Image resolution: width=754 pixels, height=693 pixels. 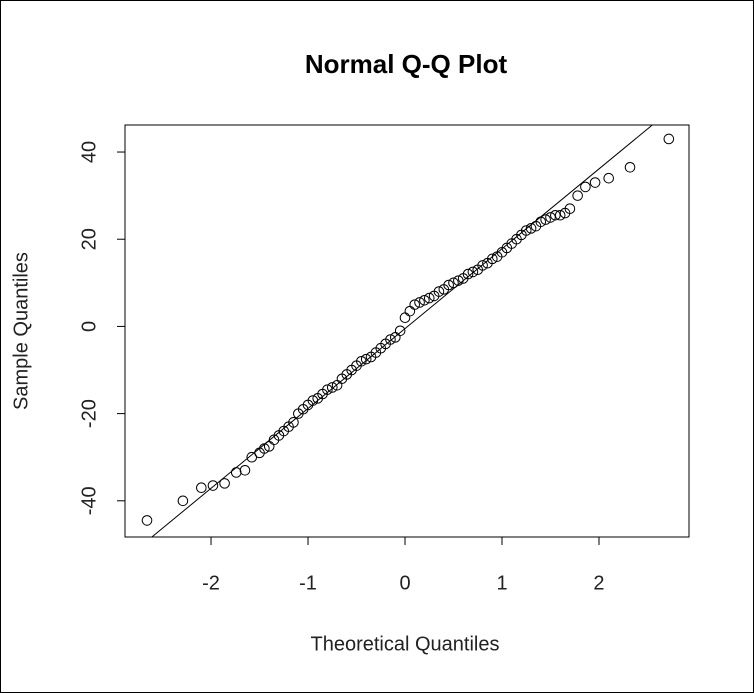 I want to click on y-tick-label: 40, so click(x=89, y=152).